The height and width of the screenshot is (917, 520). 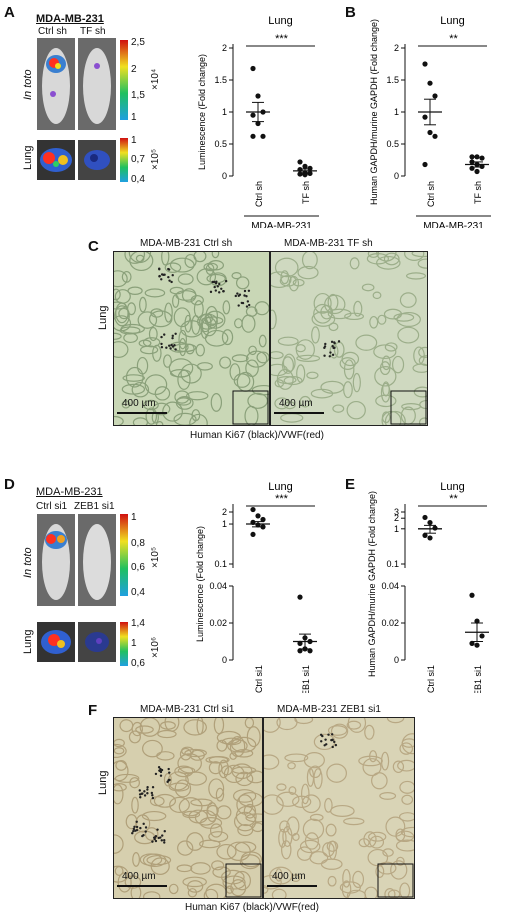 I want to click on y-axis-label: Luminescence (Fold change), so click(x=200, y=584).